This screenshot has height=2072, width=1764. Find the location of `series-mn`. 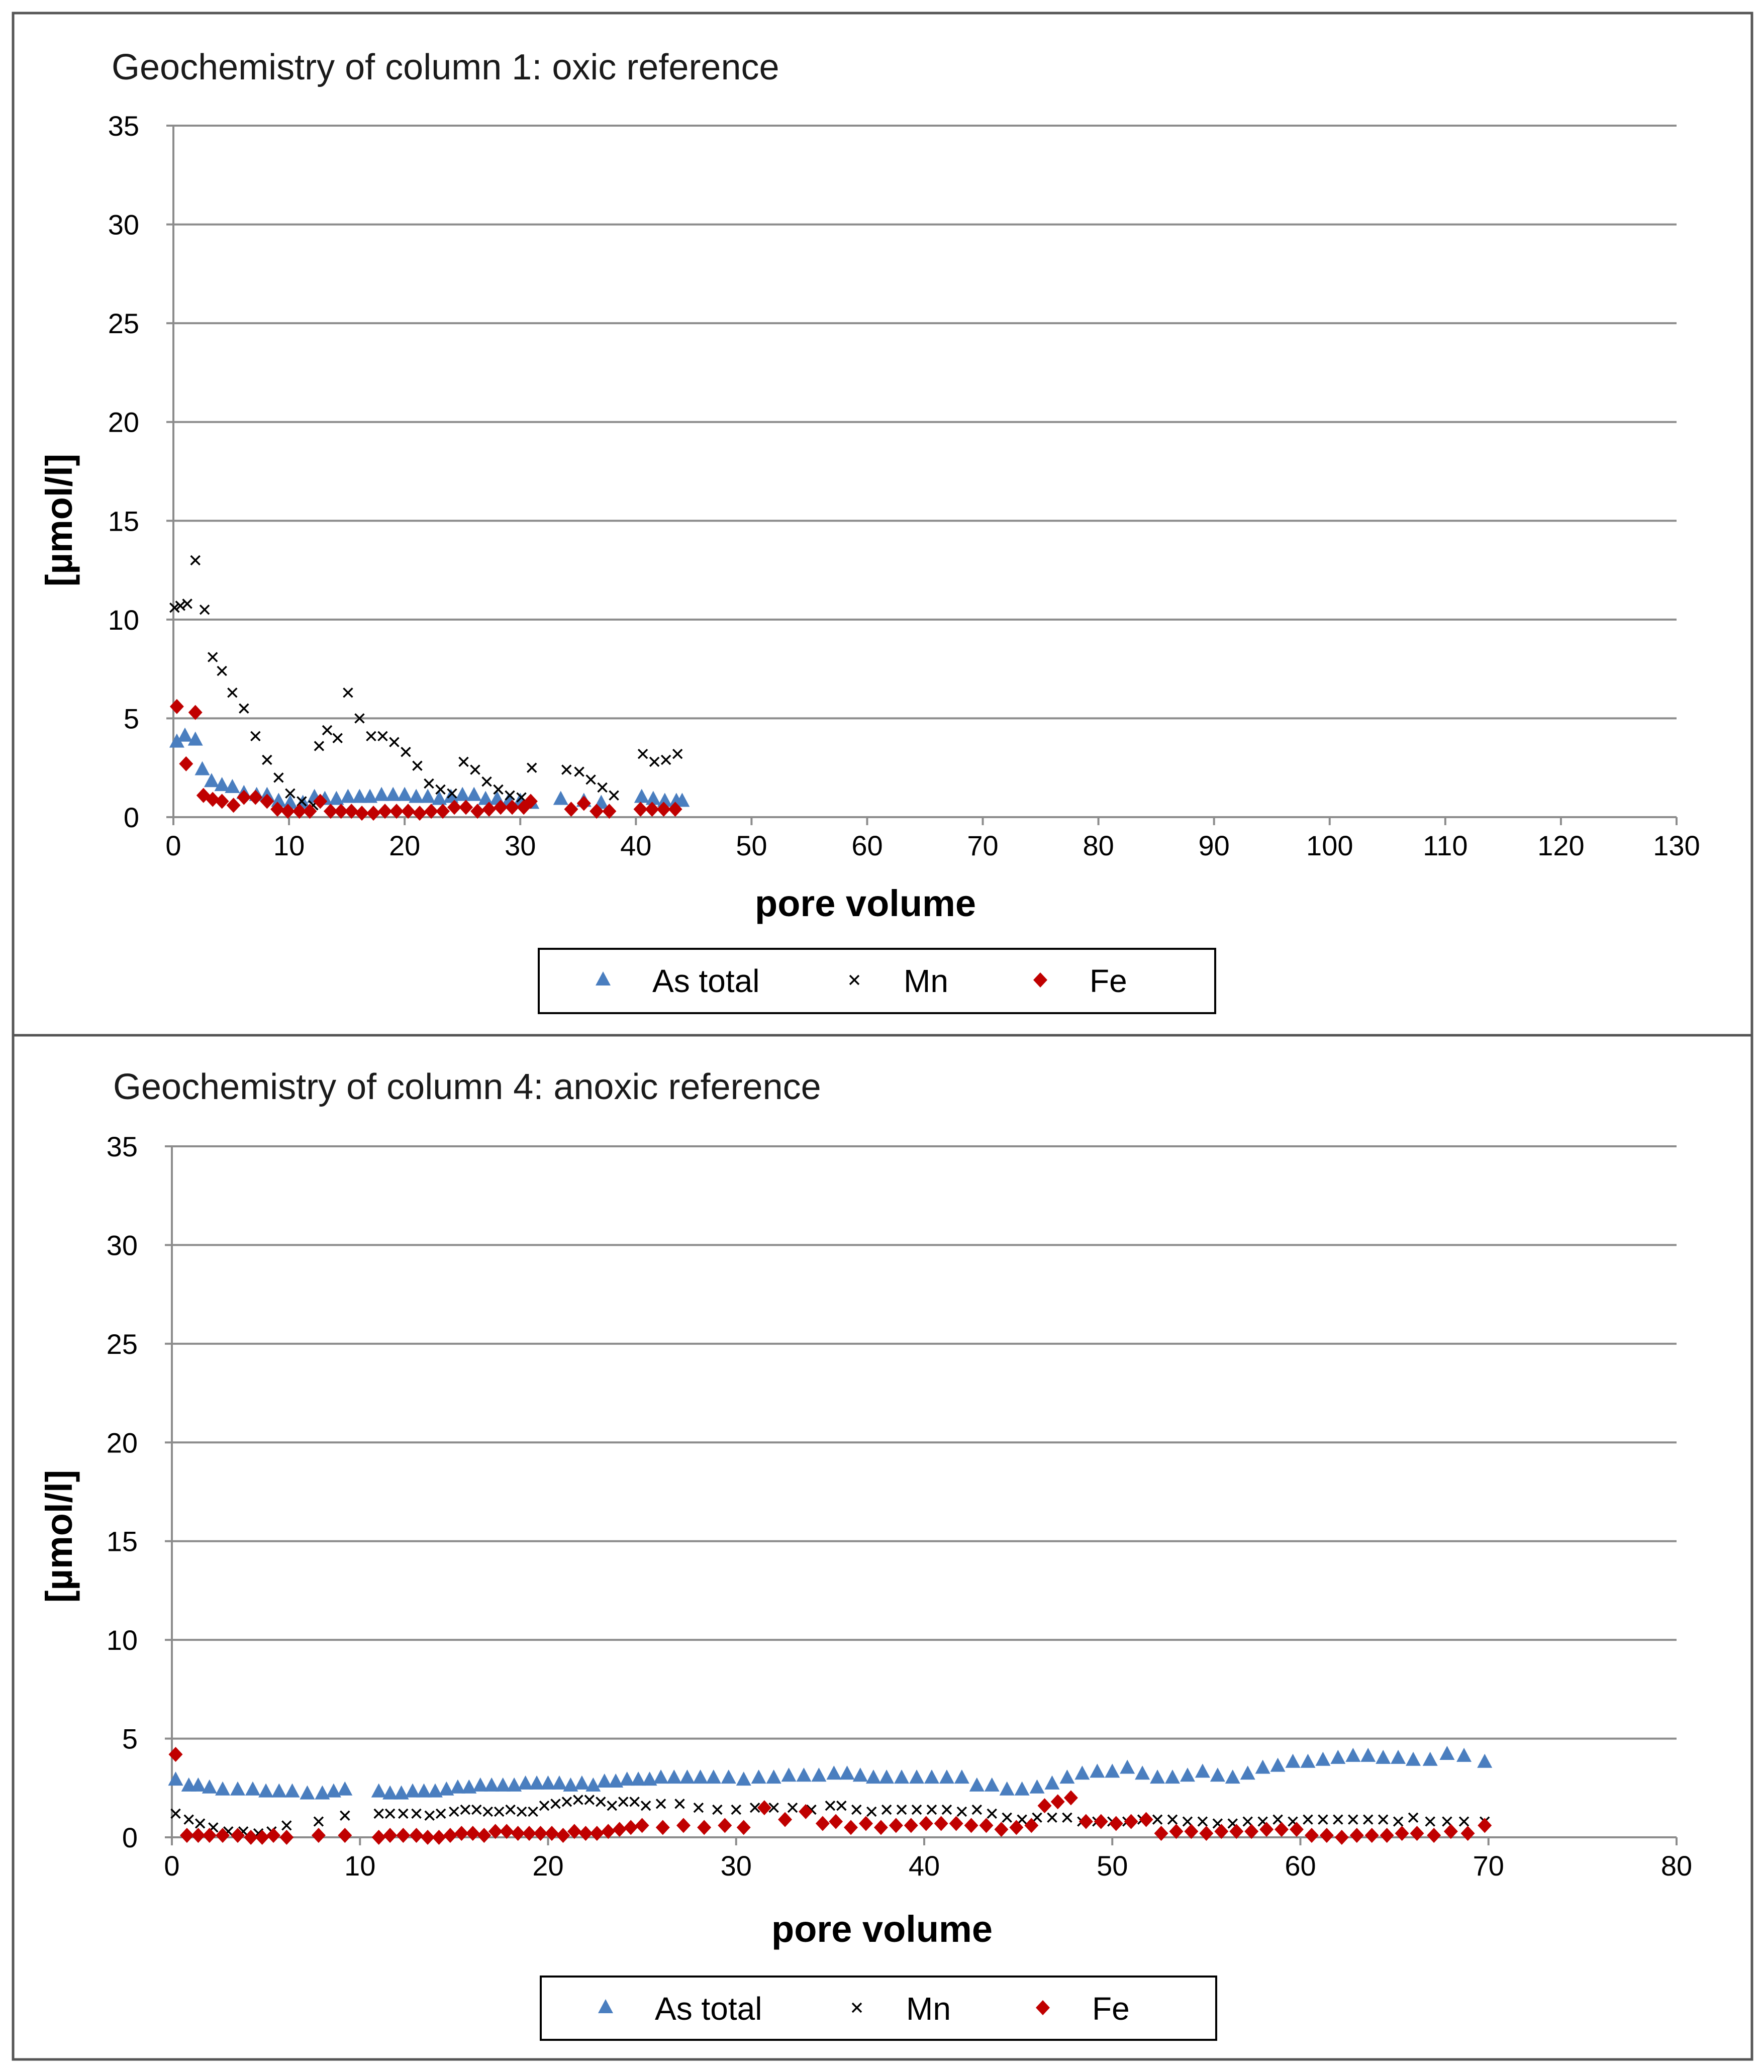

series-mn is located at coordinates (426, 683).